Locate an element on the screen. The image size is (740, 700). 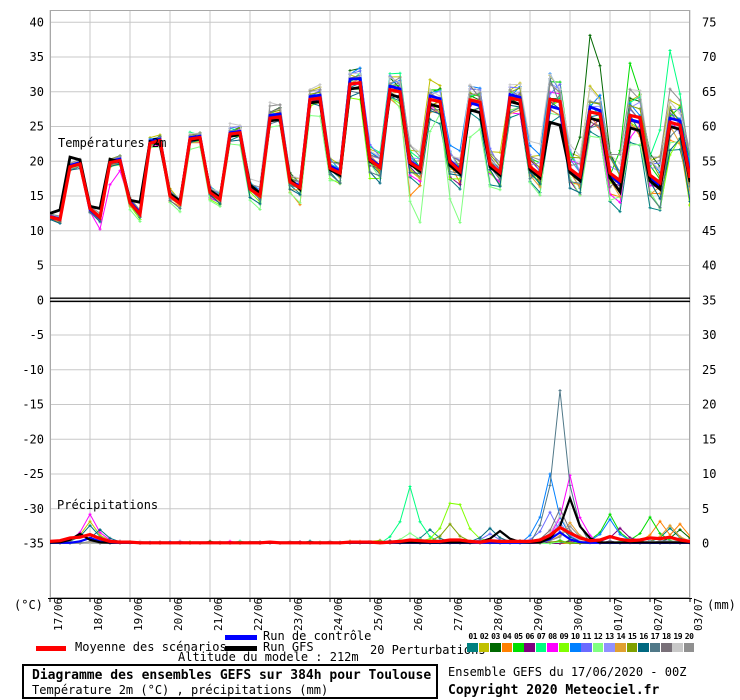
perturbation-legend-item: 13 is located at coordinates (609, 642).